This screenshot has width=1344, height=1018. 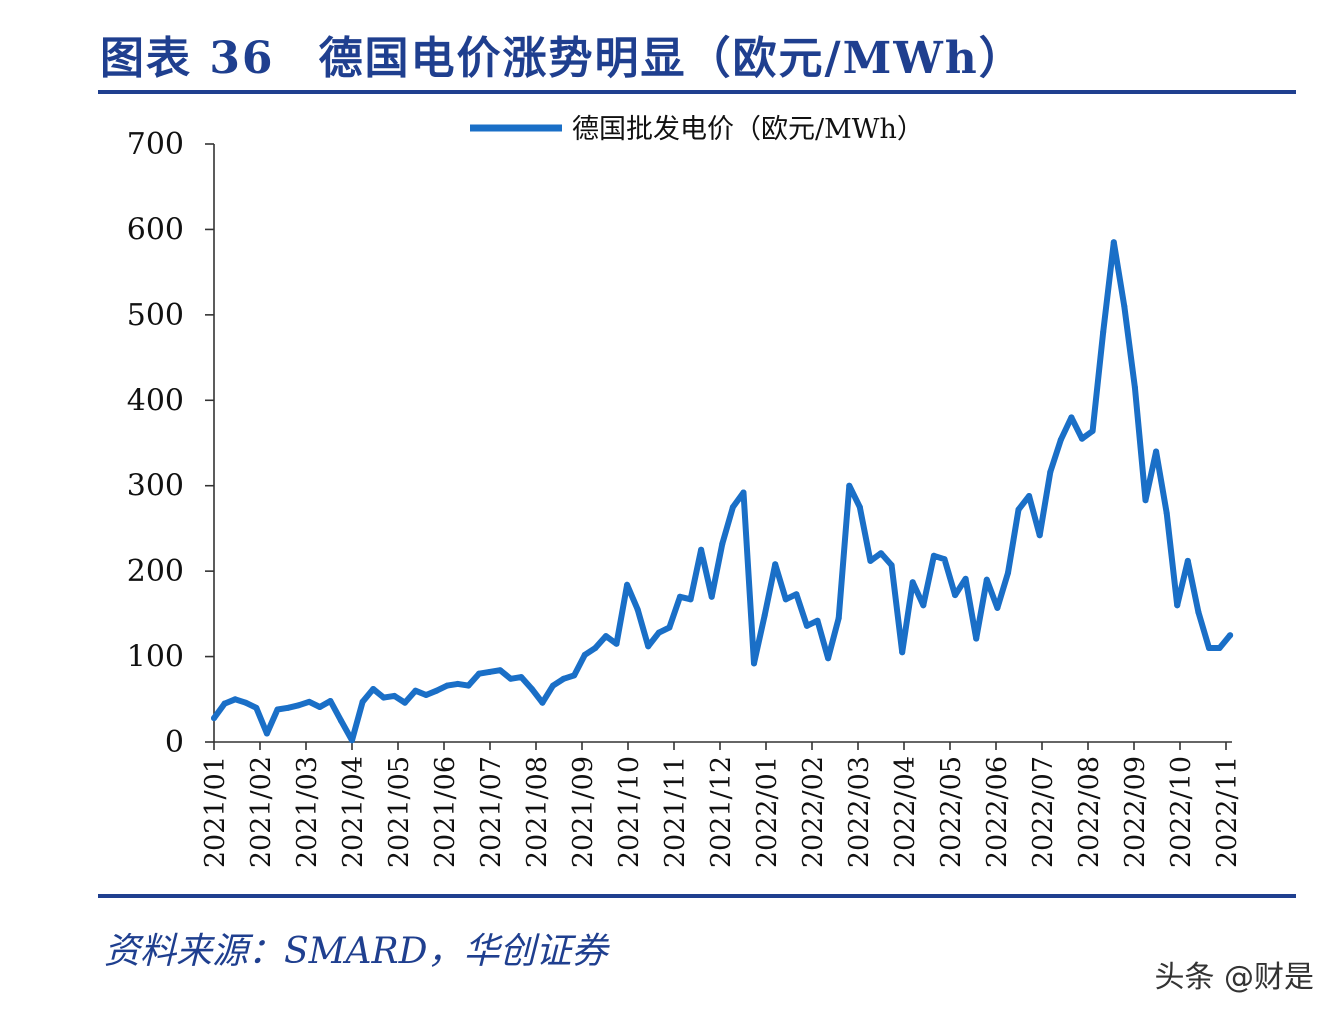 I want to click on y-axis: 0 100 200 300 400 500 600 700, so click(x=171, y=443).